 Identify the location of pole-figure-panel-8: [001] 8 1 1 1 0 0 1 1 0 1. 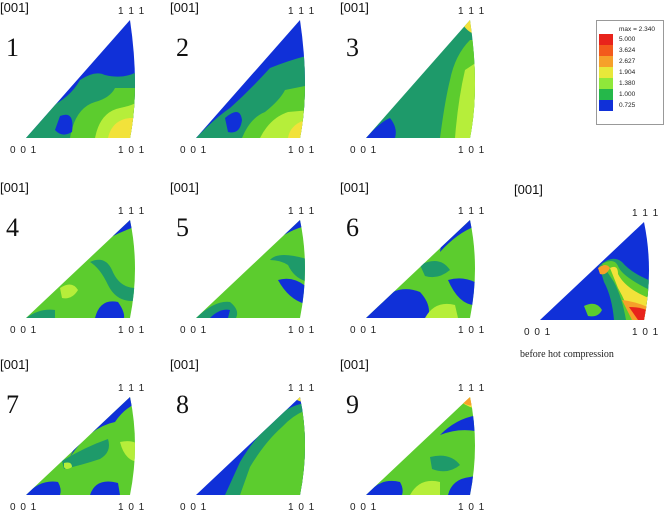
(250, 442).